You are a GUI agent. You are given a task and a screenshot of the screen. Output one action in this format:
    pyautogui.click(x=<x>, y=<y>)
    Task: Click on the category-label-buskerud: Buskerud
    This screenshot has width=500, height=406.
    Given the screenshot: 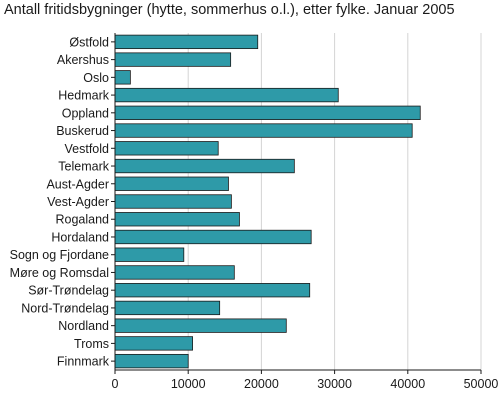 What is the action you would take?
    pyautogui.click(x=82, y=131)
    